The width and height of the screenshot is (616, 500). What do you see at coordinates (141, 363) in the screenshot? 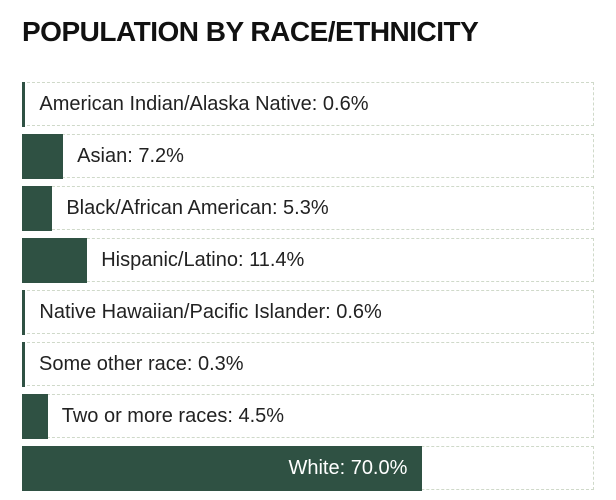
I see `bar-label: Some other race: 0.3%` at bounding box center [141, 363].